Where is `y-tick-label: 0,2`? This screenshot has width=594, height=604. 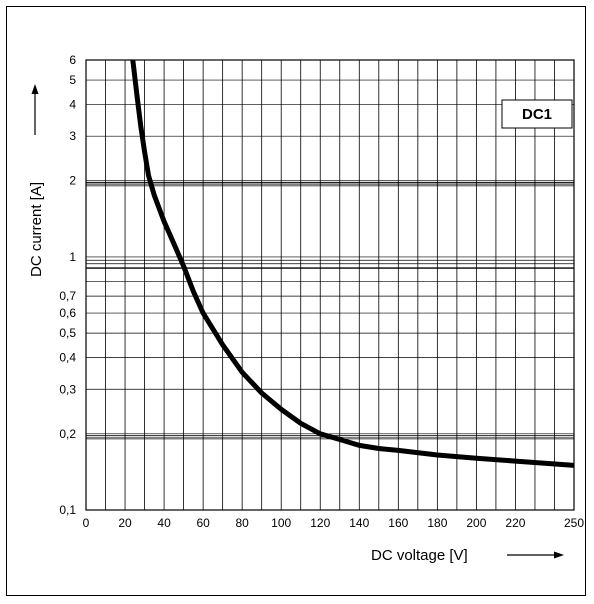 y-tick-label: 0,2 is located at coordinates (67, 434).